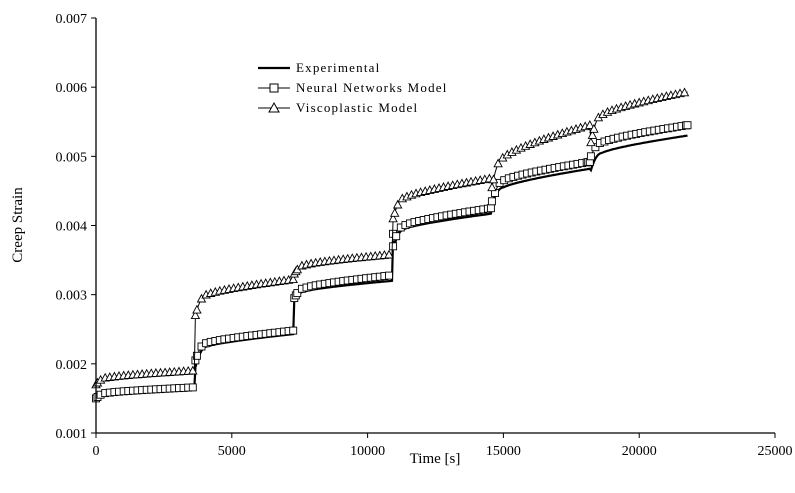  Describe the element at coordinates (274, 107) in the screenshot. I see `legend-triangle-marker-icon` at that location.